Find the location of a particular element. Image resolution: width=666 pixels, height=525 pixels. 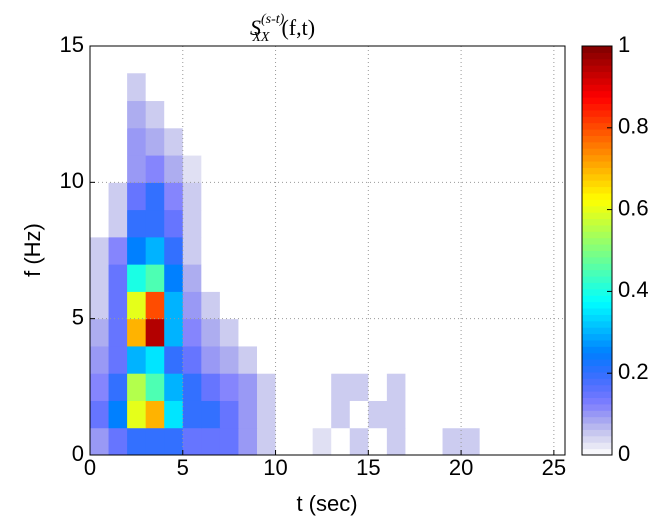

title-sup: (s-t) is located at coordinates (273, 19).